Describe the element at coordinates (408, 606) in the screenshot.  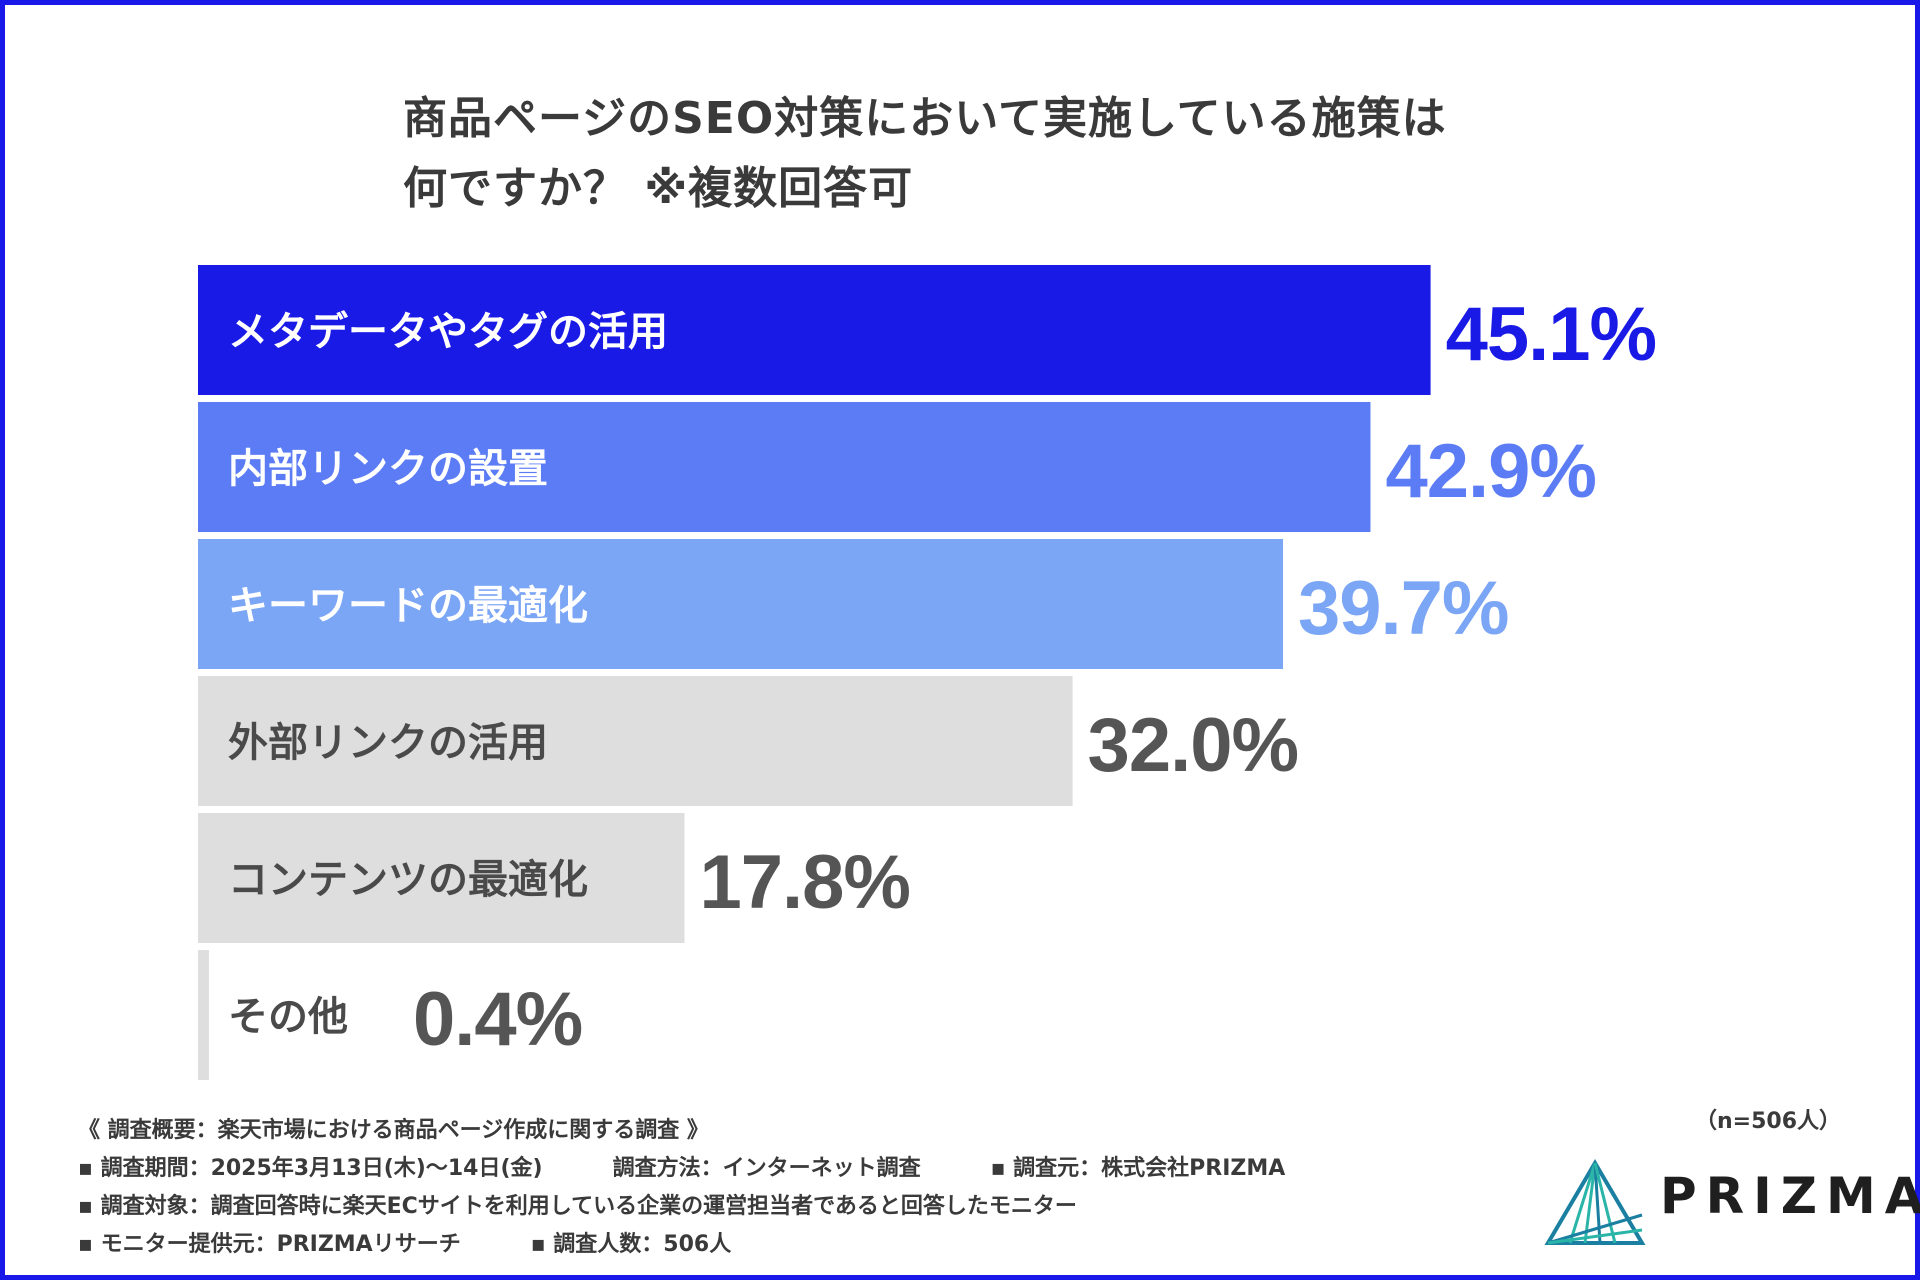
I see `category-label-3: キーワードの最適化` at that location.